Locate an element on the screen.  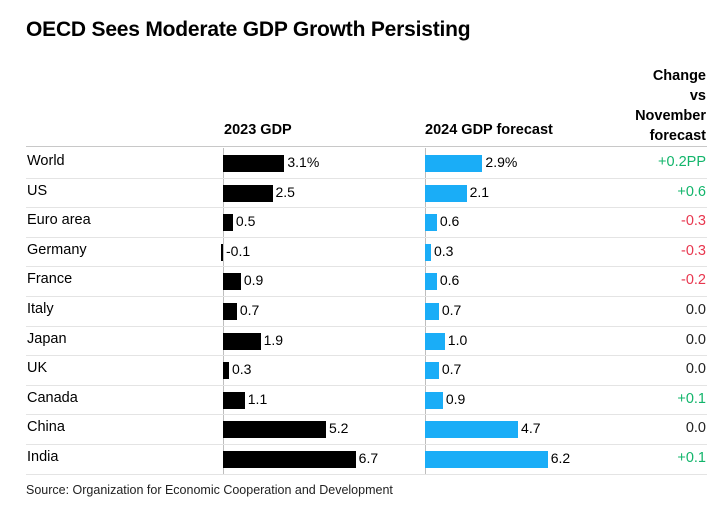
change-value: -0.2 is located at coordinates (693, 280).